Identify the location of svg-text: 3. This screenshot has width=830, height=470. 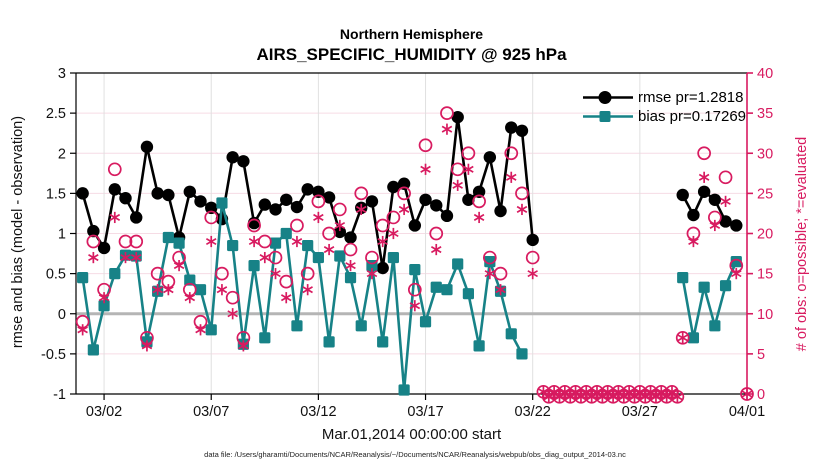
(62, 74).